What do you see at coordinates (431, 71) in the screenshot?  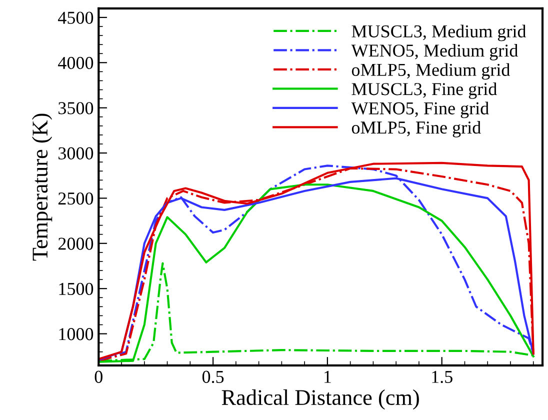 I see `legend-label: oMLP5, Medium grid` at bounding box center [431, 71].